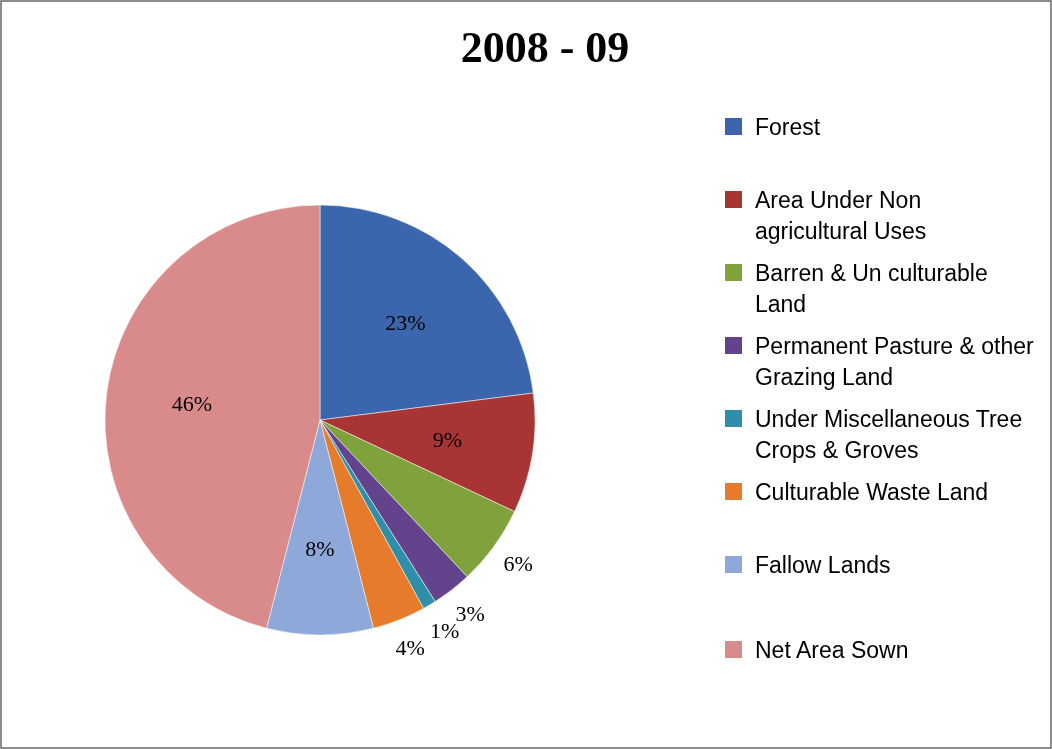  I want to click on legend-label: Net Area Sown, so click(832, 650).